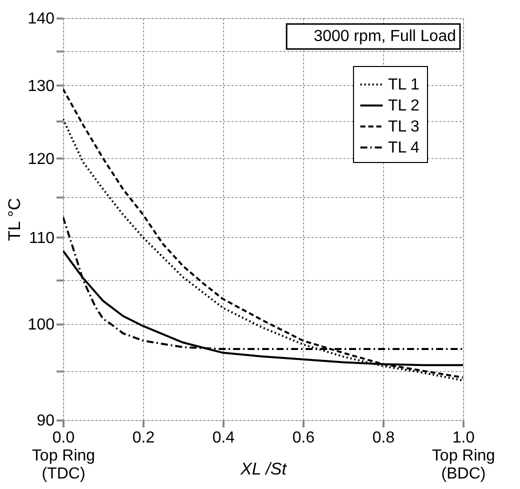 This screenshot has width=520, height=489. I want to click on y-tick-label: 100, so click(41, 325).